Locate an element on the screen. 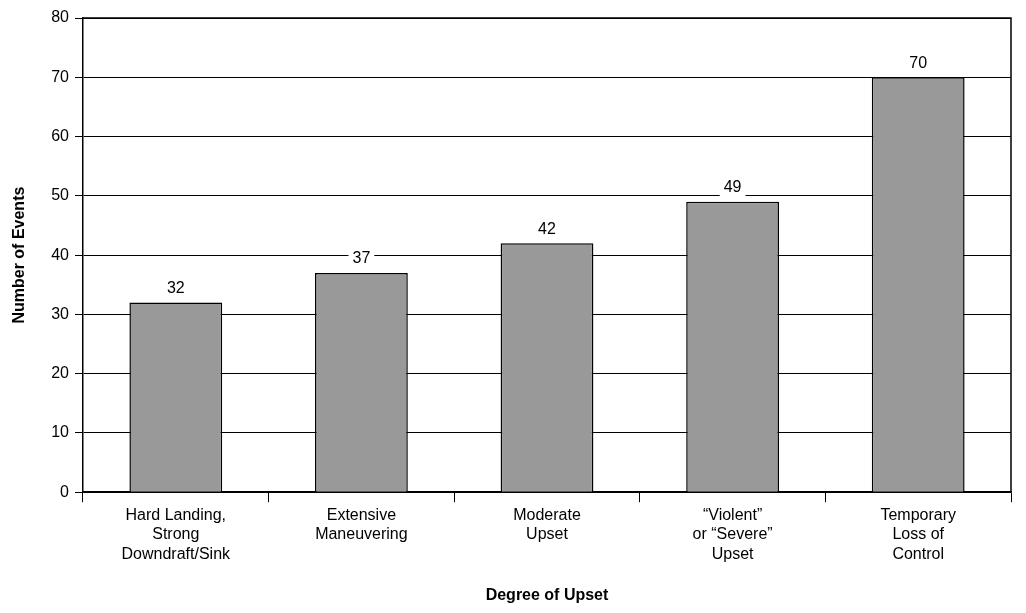  y-tick-label: 0 is located at coordinates (65, 491).